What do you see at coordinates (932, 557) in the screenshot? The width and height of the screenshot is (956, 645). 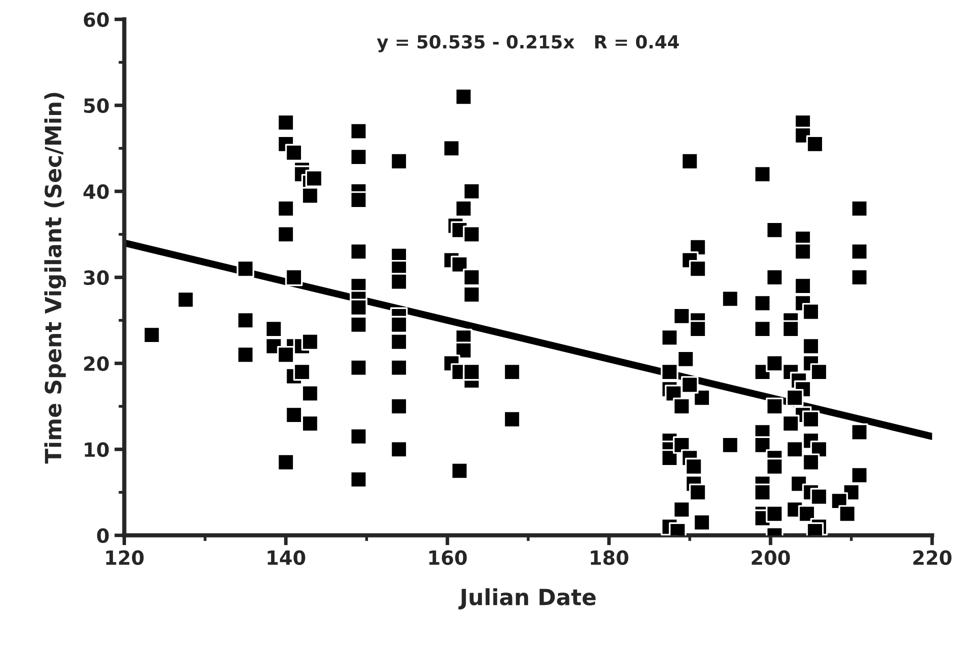 I see `x-tick-label: 220` at bounding box center [932, 557].